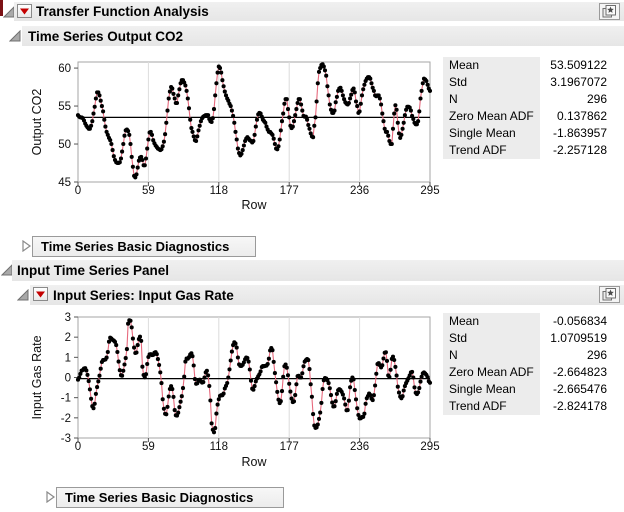 This screenshot has width=624, height=512. Describe the element at coordinates (575, 406) in the screenshot. I see `stat-value: -2.824178` at that location.